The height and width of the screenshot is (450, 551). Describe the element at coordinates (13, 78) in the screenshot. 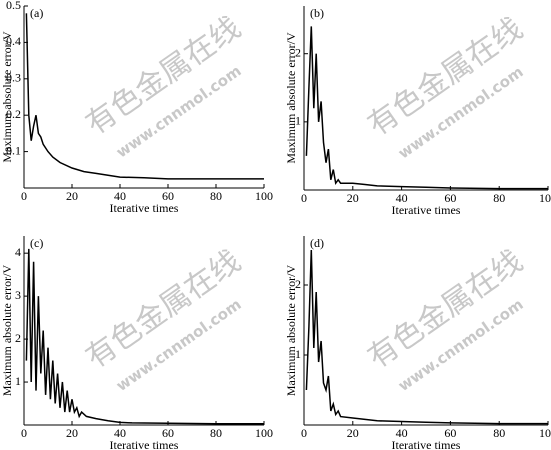

I see `y-tick-label: 0.3` at that location.